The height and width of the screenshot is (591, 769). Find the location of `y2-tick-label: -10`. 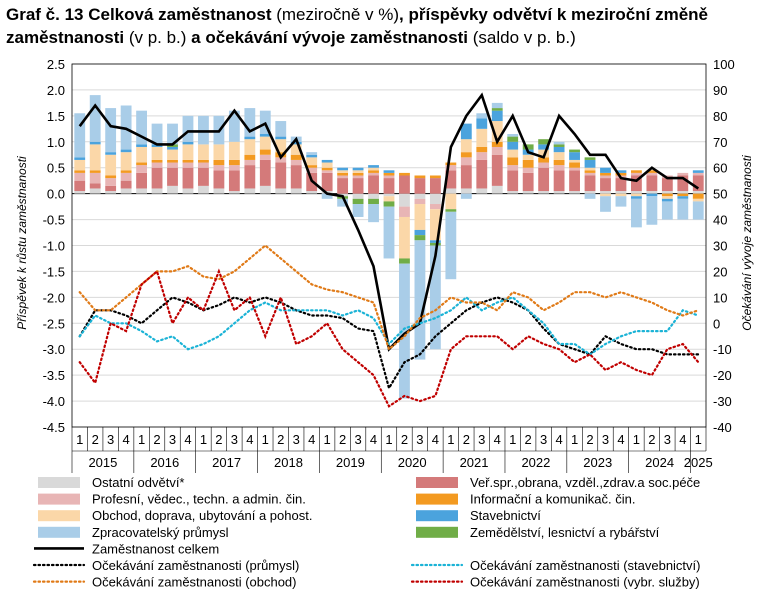

y2-tick-label: -10 is located at coordinates (722, 349).